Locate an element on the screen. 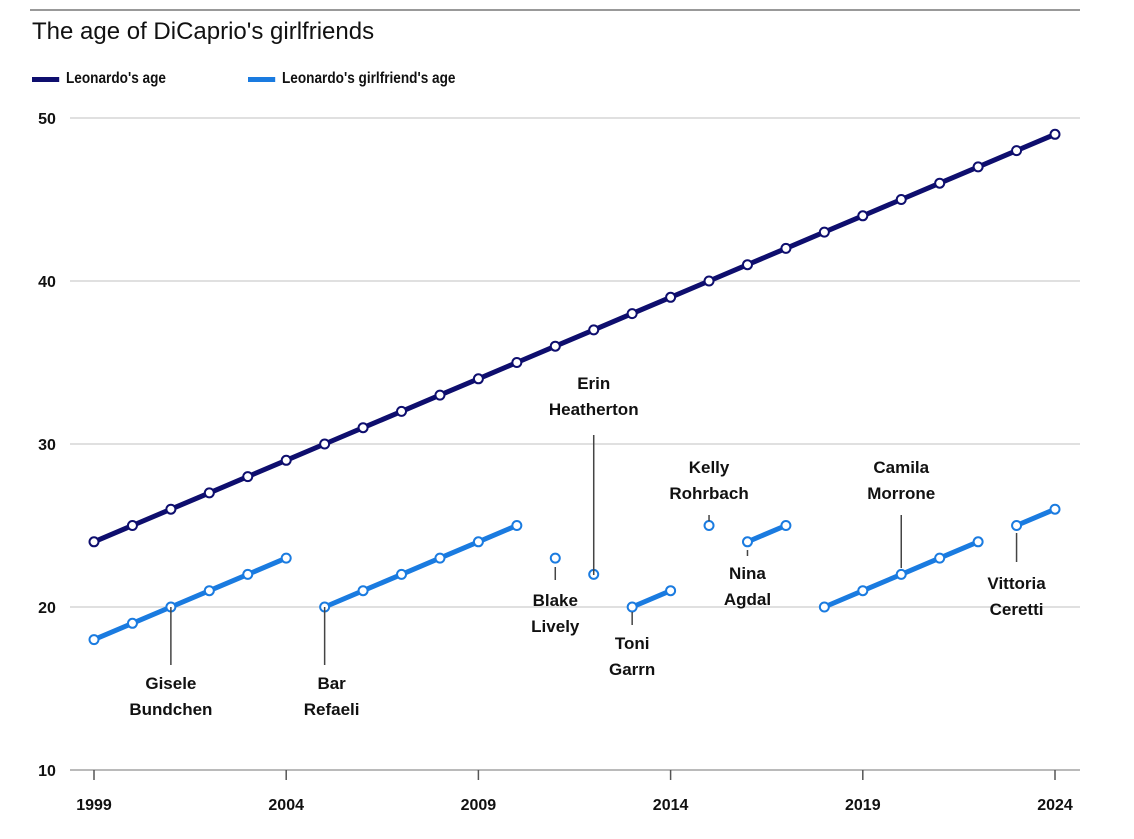  annotation-label: Ceretti is located at coordinates (1017, 609).